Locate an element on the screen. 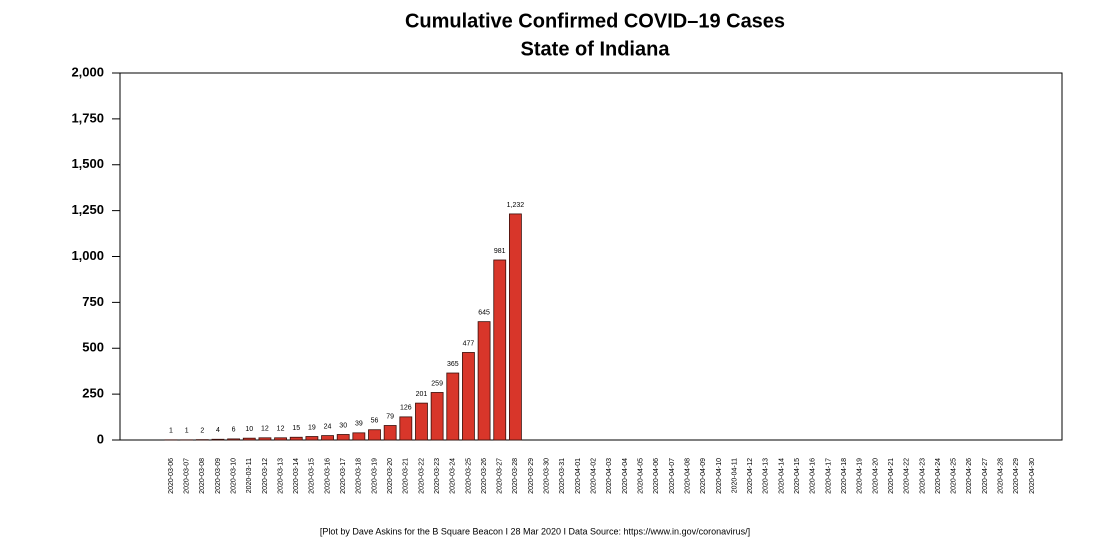 Image resolution: width=1100 pixels, height=555 pixels. x-tick-label: 2020-04-04 is located at coordinates (625, 476).